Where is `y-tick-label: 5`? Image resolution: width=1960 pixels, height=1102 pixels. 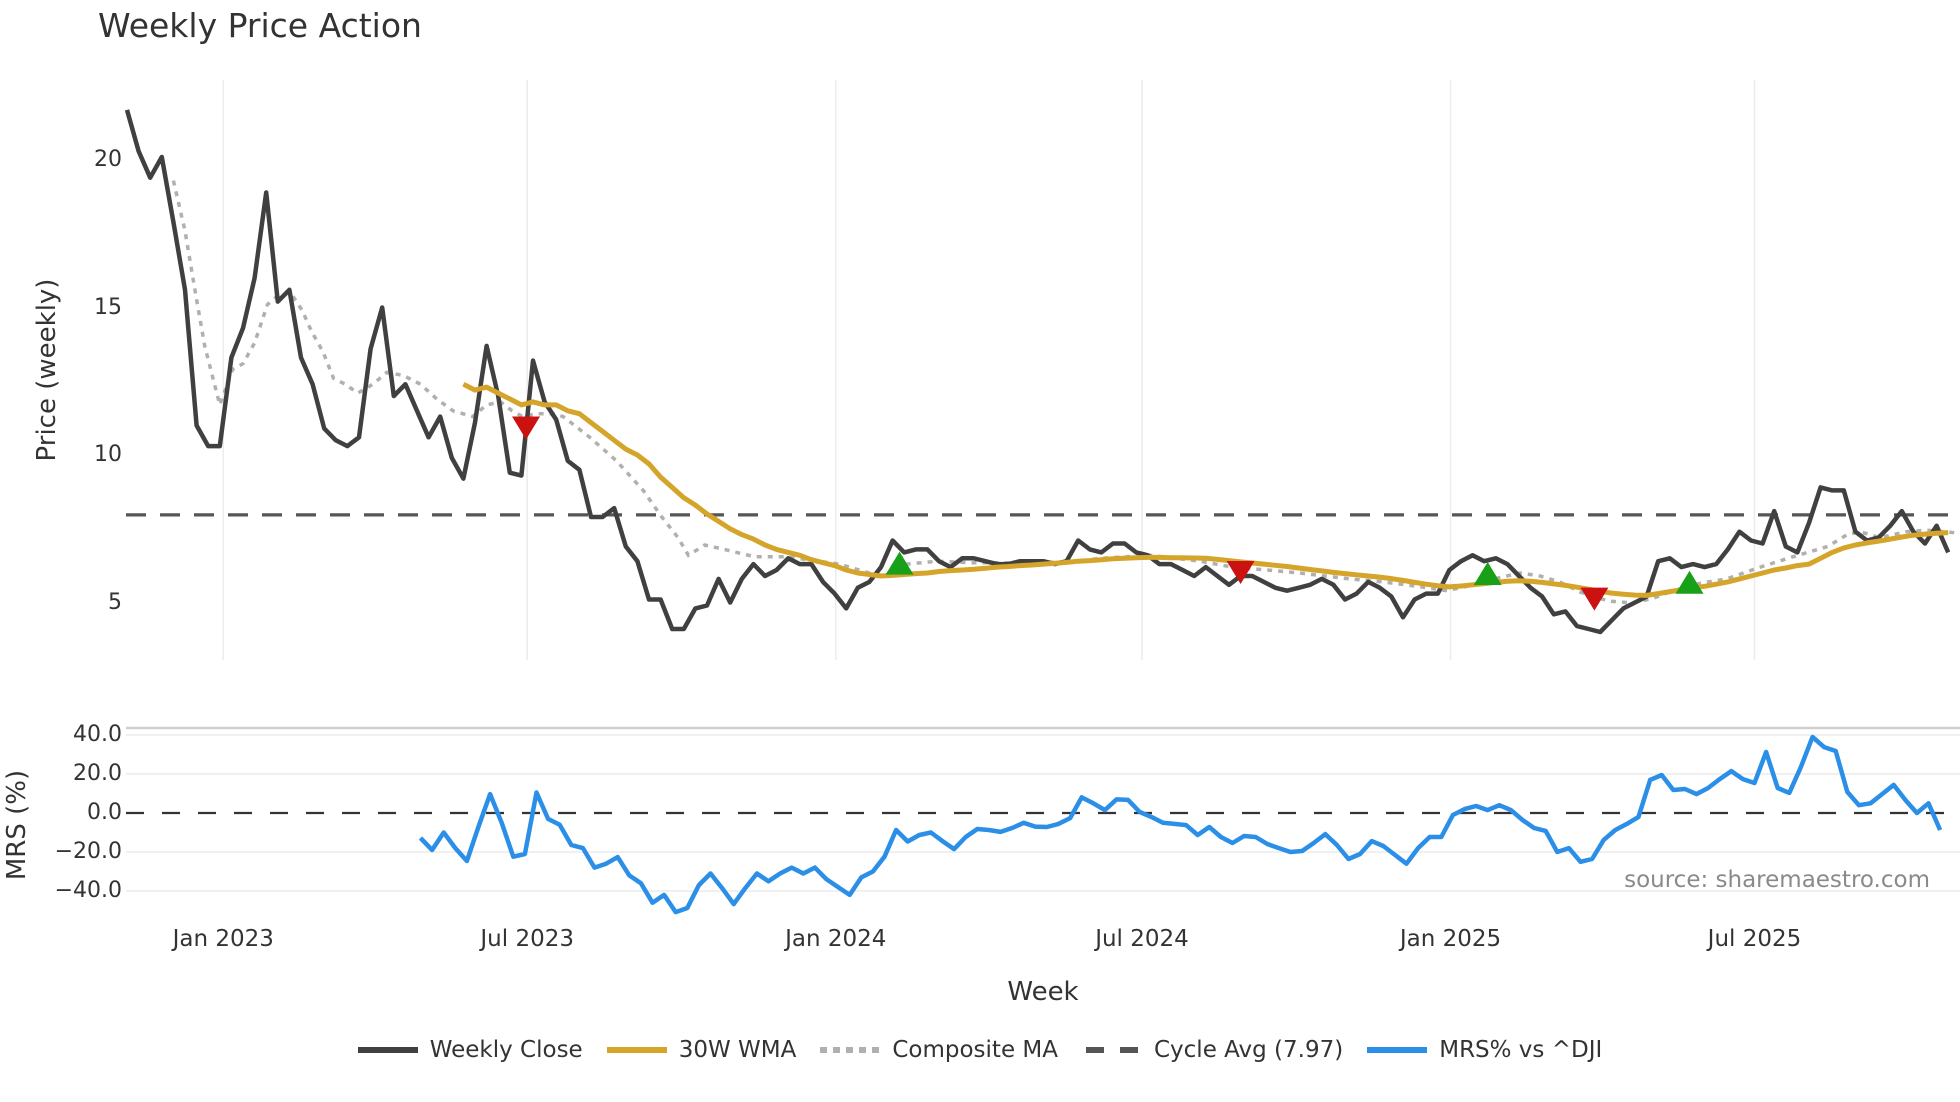 y-tick-label: 5 is located at coordinates (115, 602).